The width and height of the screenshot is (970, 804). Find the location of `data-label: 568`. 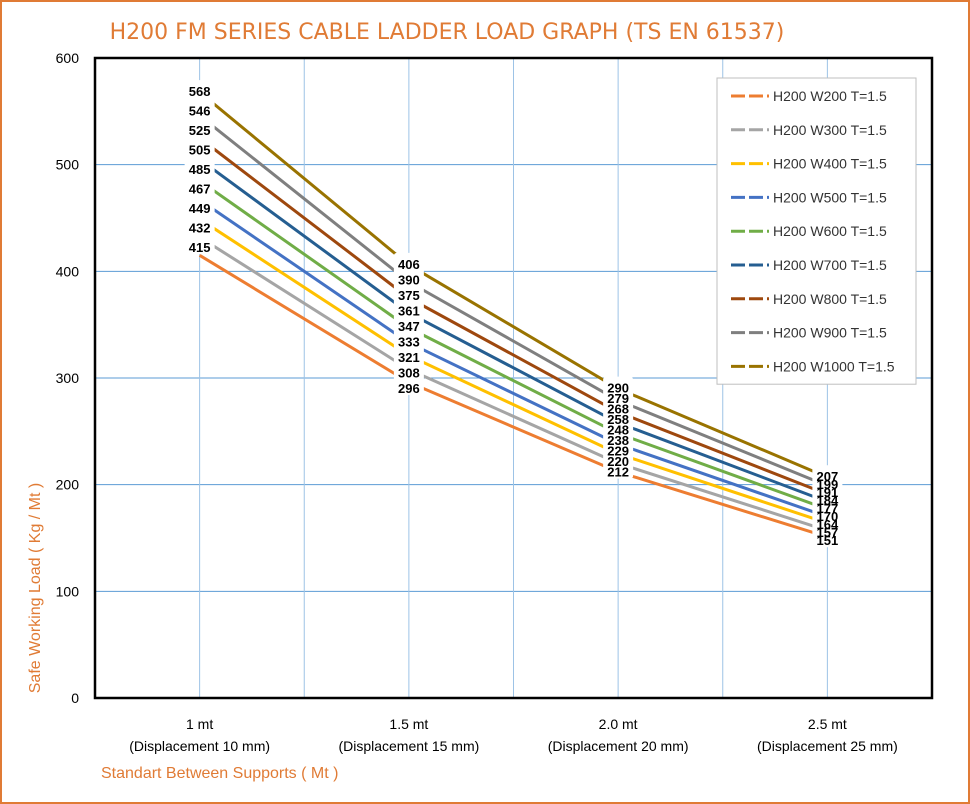

data-label: 568 is located at coordinates (200, 91).